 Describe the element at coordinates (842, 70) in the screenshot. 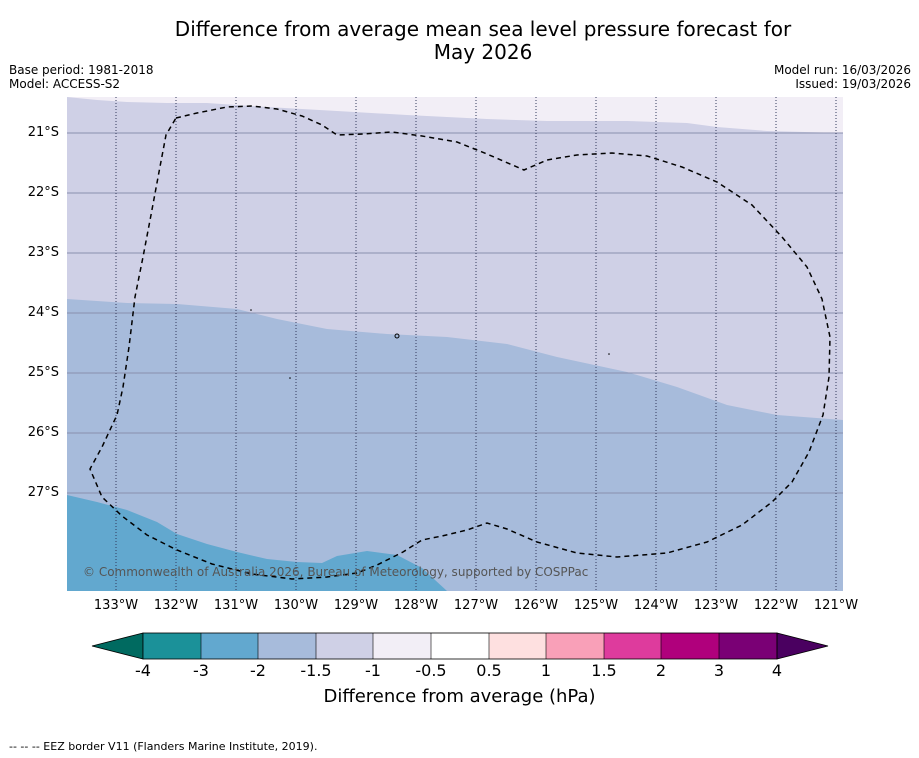

I see `model-run: Model run: 16/03/2026` at that location.